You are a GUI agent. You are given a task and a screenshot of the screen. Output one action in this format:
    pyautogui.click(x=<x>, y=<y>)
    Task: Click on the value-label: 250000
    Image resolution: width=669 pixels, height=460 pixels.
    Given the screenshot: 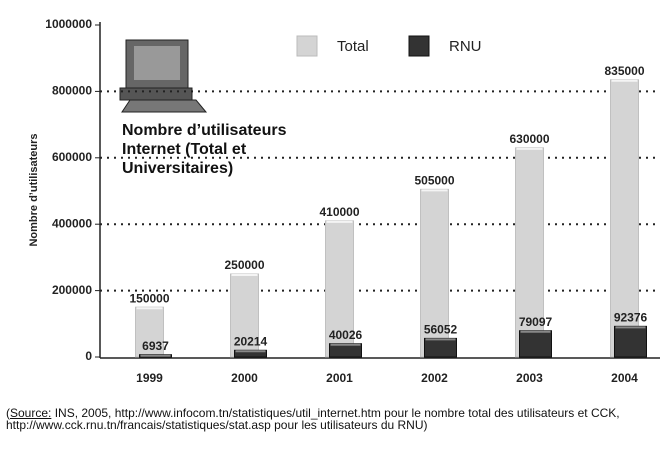 What is the action you would take?
    pyautogui.click(x=244, y=265)
    